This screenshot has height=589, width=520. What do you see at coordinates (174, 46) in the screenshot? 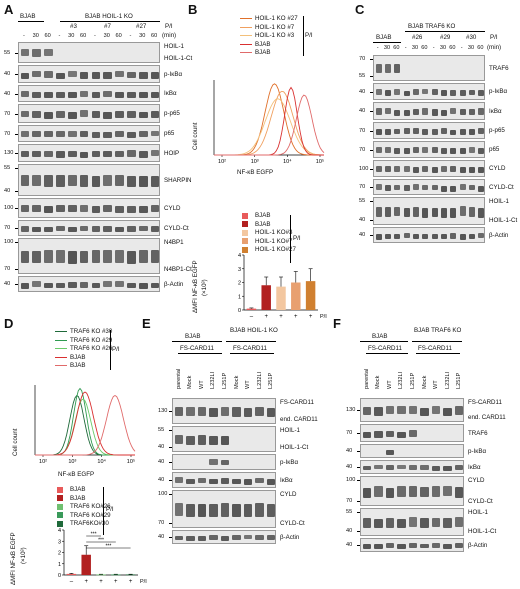
I see `a-protein-label: HOIL-1` at bounding box center [174, 46].